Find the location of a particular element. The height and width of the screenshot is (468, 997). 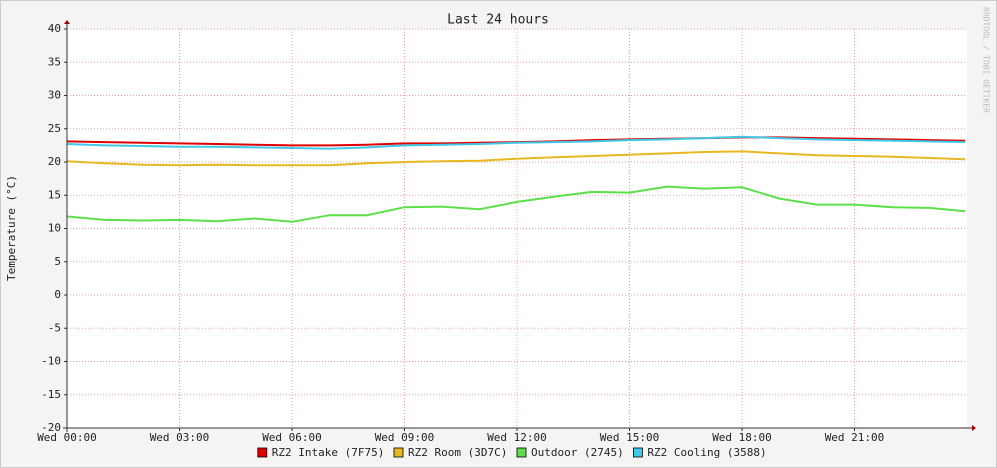

y-tick-label: 5 is located at coordinates (57, 261).